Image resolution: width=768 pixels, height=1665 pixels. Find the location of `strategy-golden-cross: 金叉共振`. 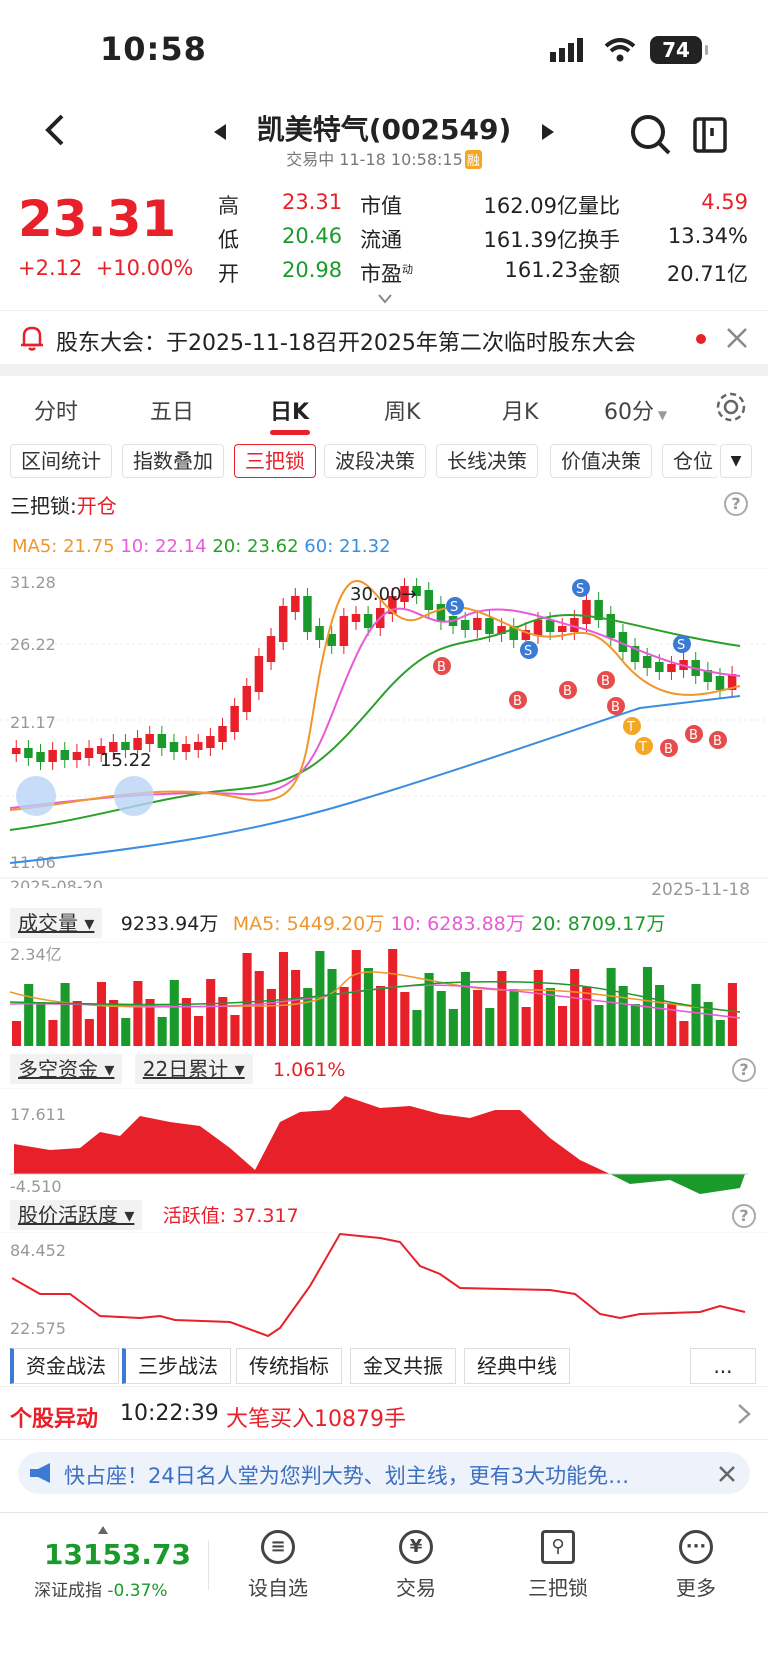

strategy-golden-cross: 金叉共振 is located at coordinates (403, 1366).